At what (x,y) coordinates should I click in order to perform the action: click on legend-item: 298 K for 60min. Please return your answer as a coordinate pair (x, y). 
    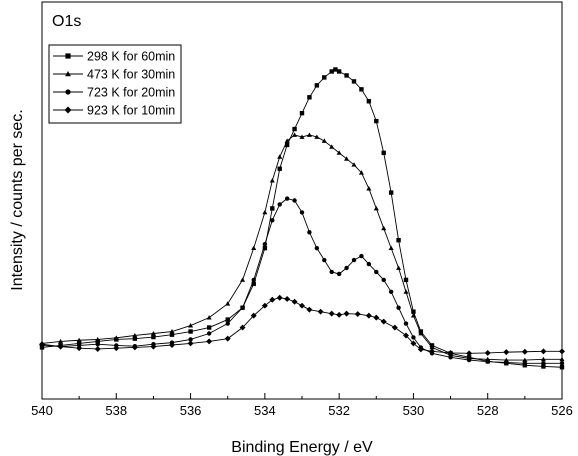
    Looking at the image, I should click on (114, 57).